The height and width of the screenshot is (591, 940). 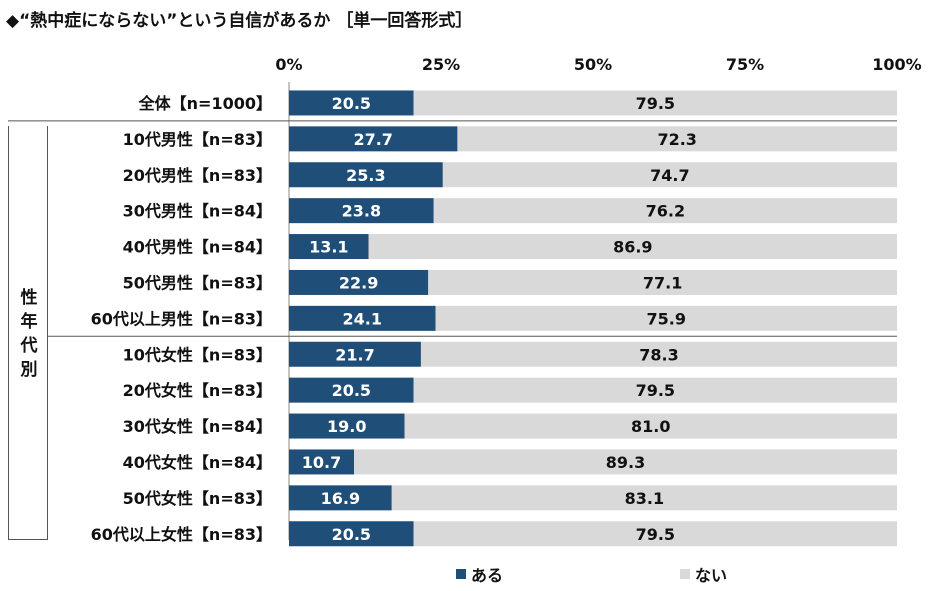 I want to click on data-label-no: 74.7, so click(x=669, y=175).